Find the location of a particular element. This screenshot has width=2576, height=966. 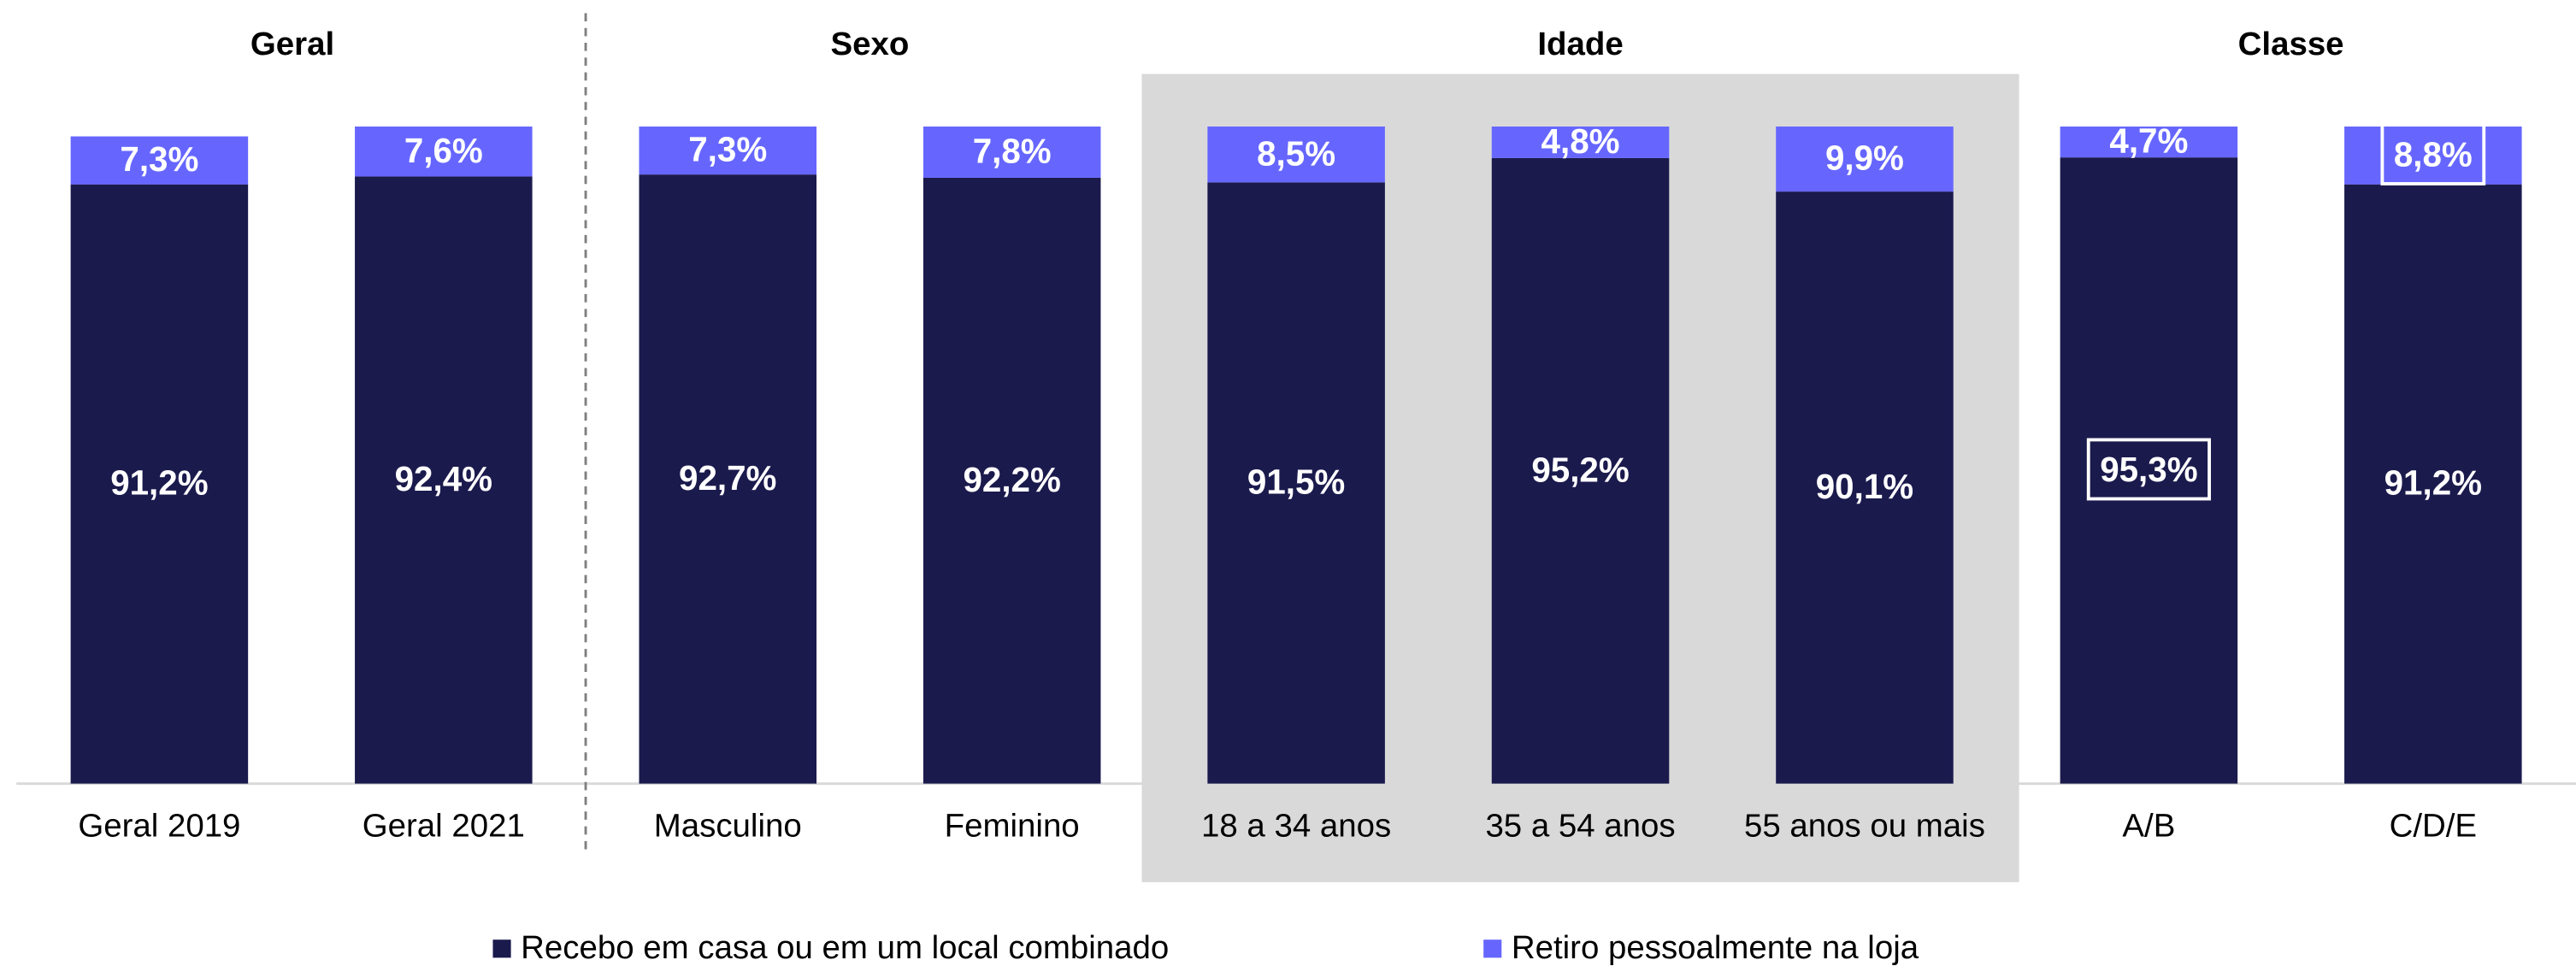

data-label: 90,1% is located at coordinates (1865, 486).